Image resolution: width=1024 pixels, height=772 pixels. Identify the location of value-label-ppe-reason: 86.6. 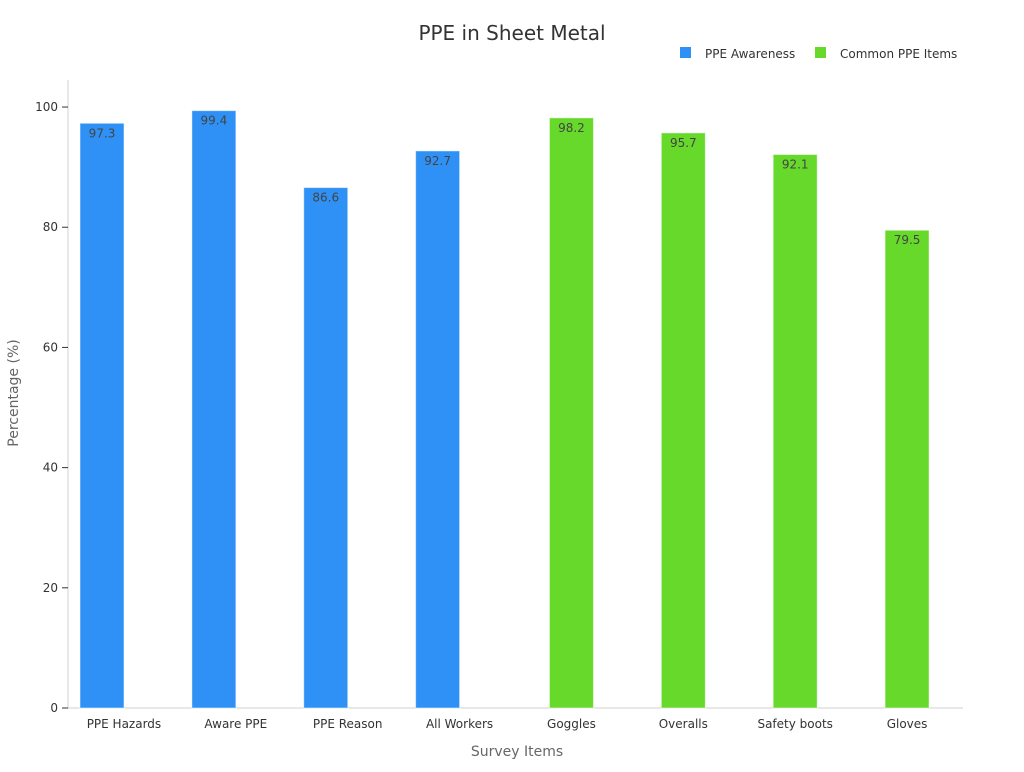
(325, 198).